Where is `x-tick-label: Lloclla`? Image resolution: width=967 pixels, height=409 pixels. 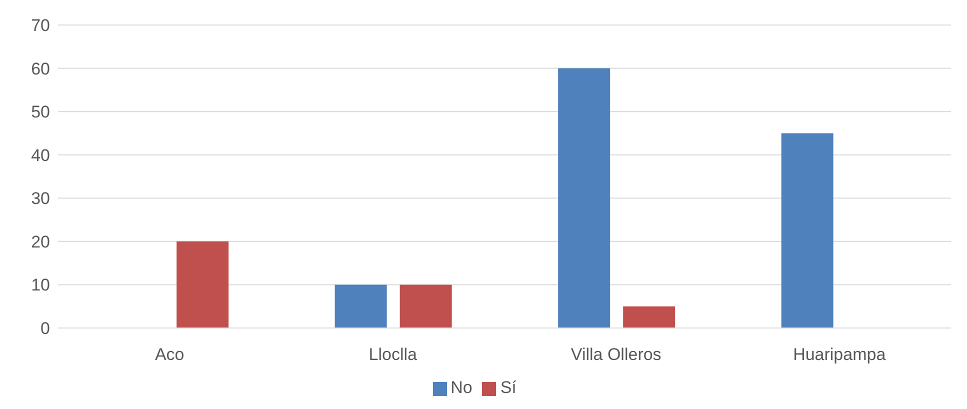
x-tick-label: Lloclla is located at coordinates (393, 354).